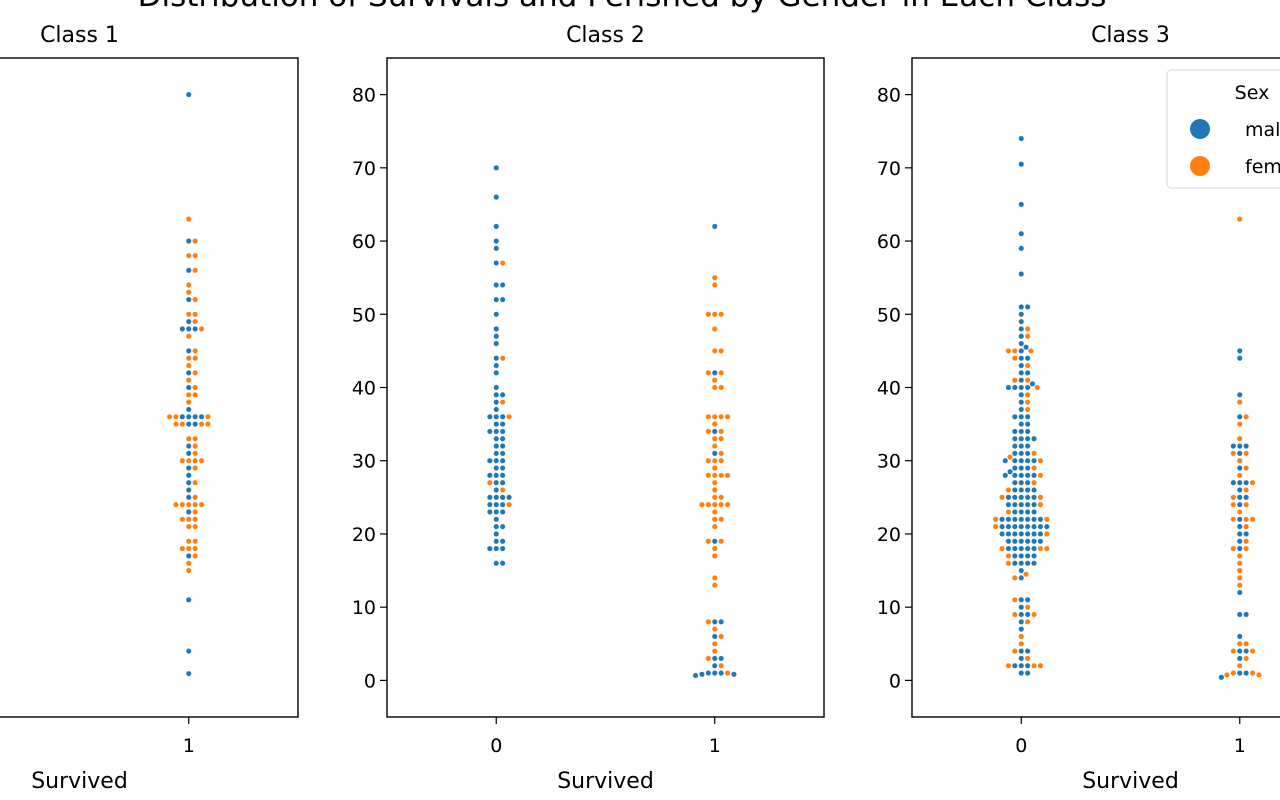  Describe the element at coordinates (1021, 746) in the screenshot. I see `x-tick-label: 0` at that location.